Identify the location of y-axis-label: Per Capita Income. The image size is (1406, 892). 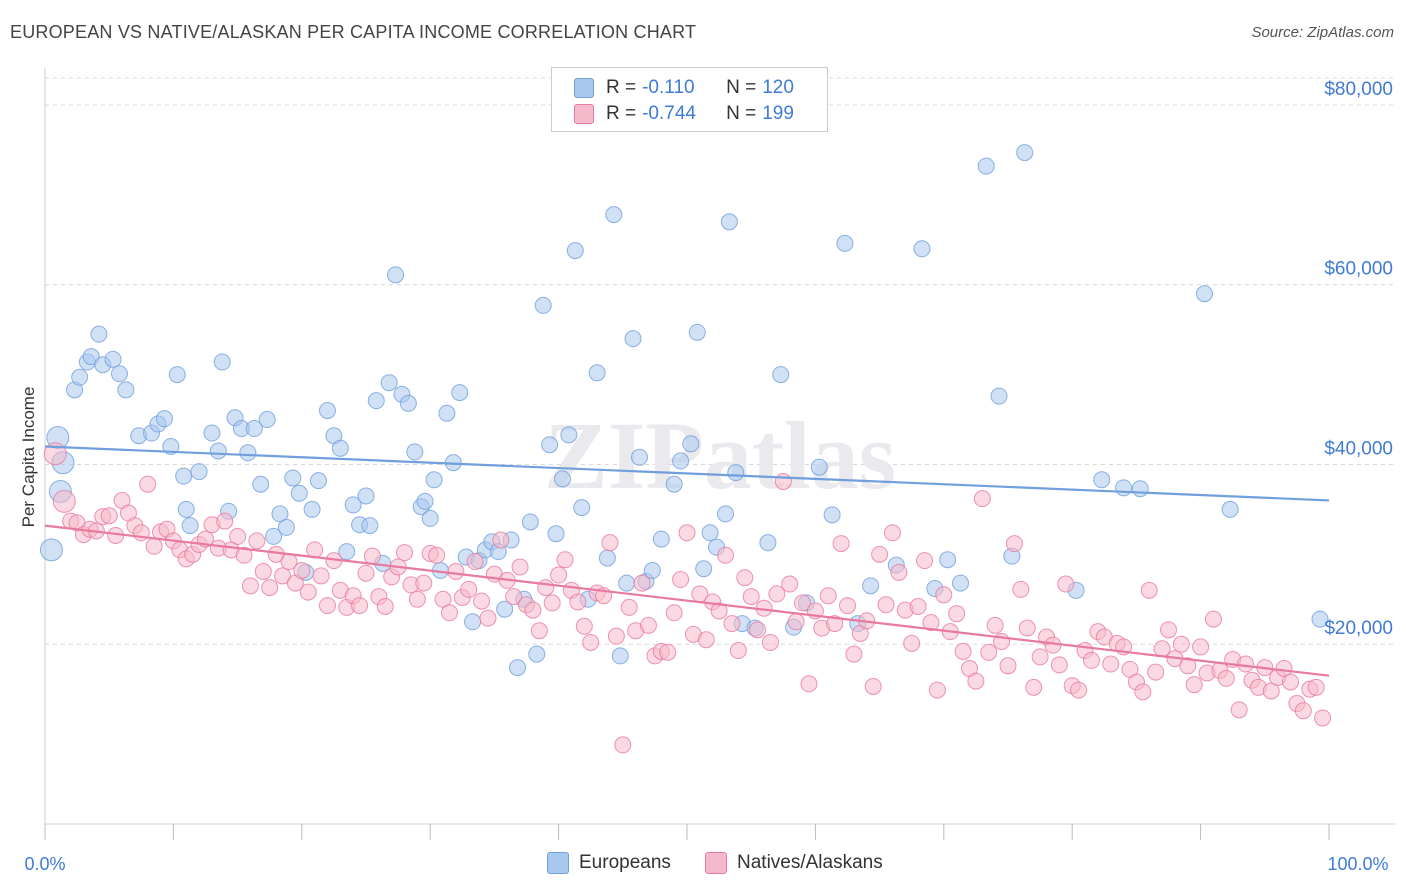
(28, 457).